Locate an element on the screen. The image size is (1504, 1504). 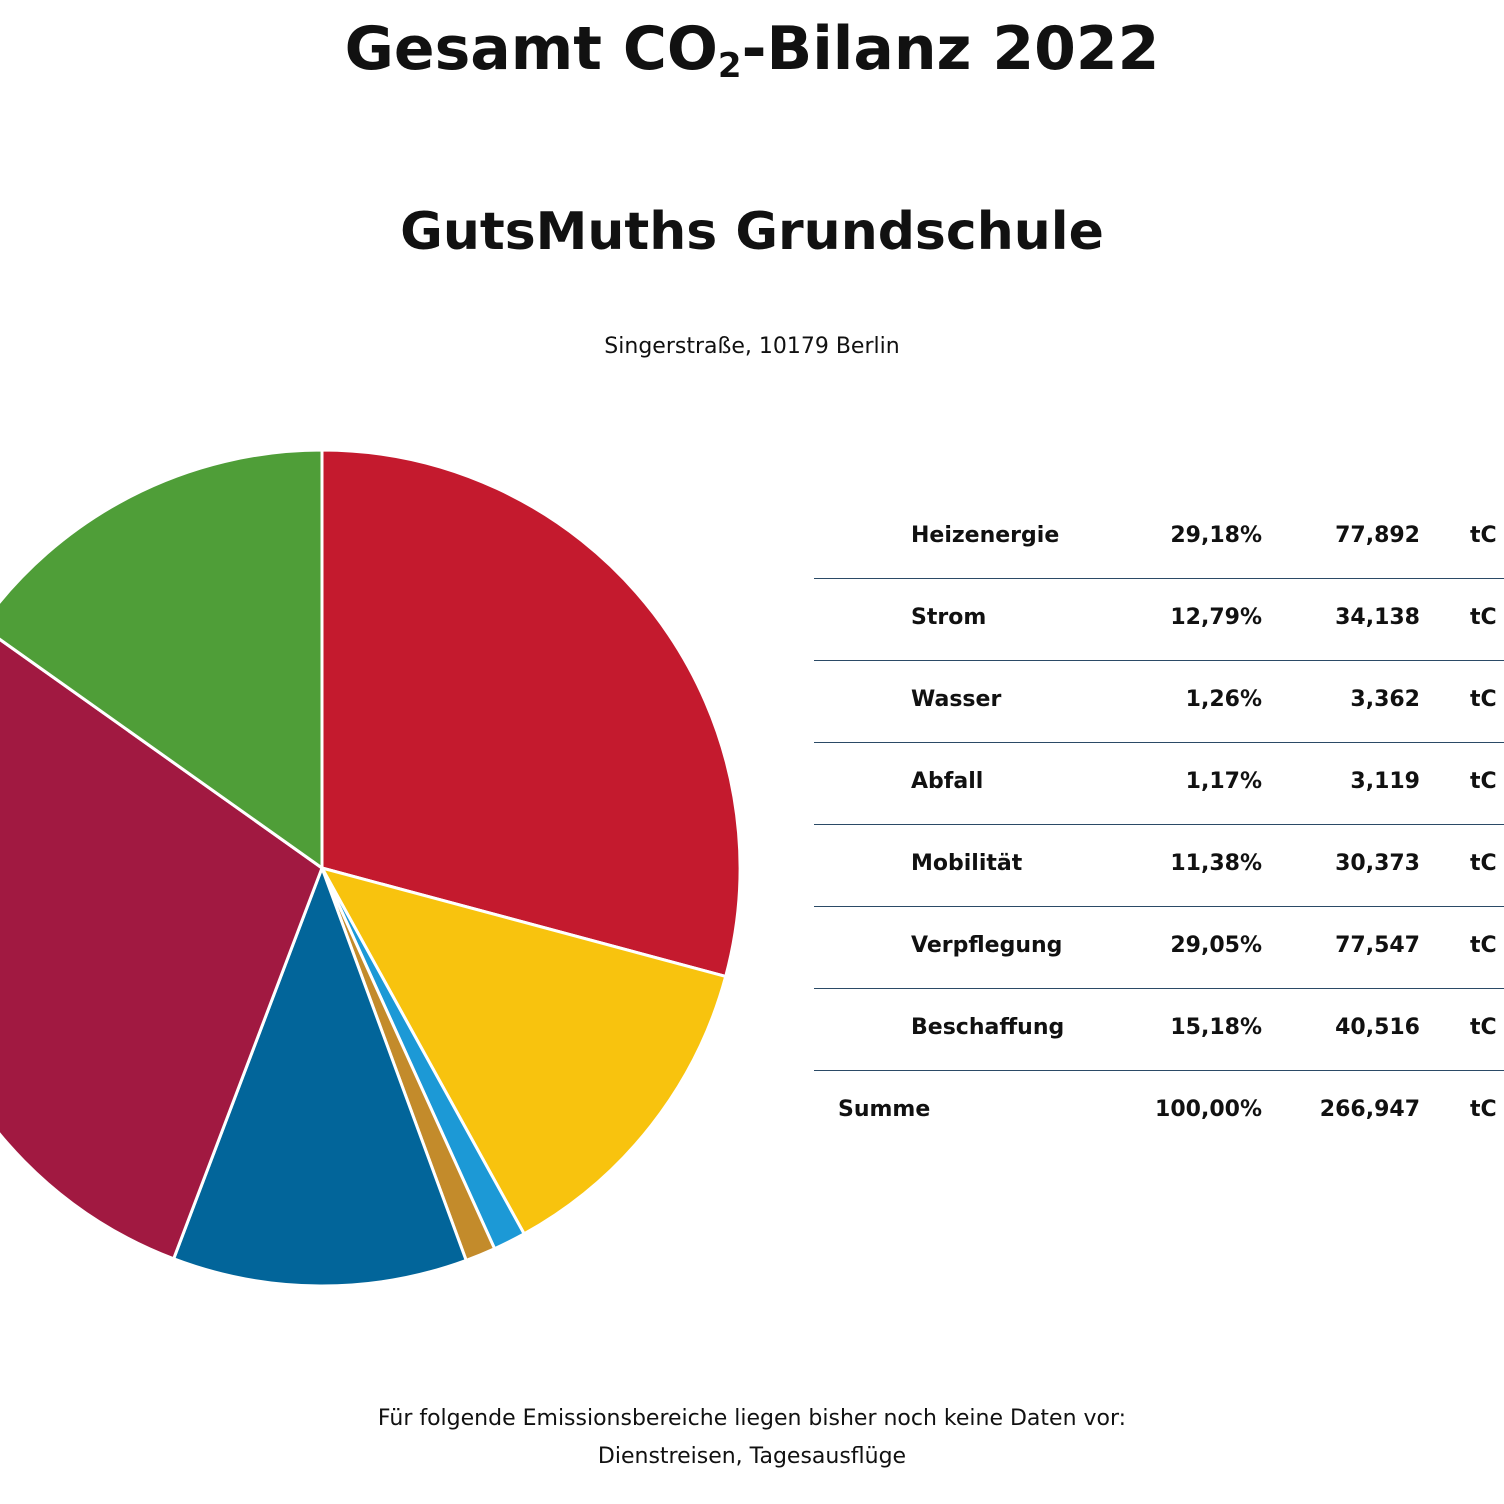
row-value: 40,516 is located at coordinates (1377, 1027).